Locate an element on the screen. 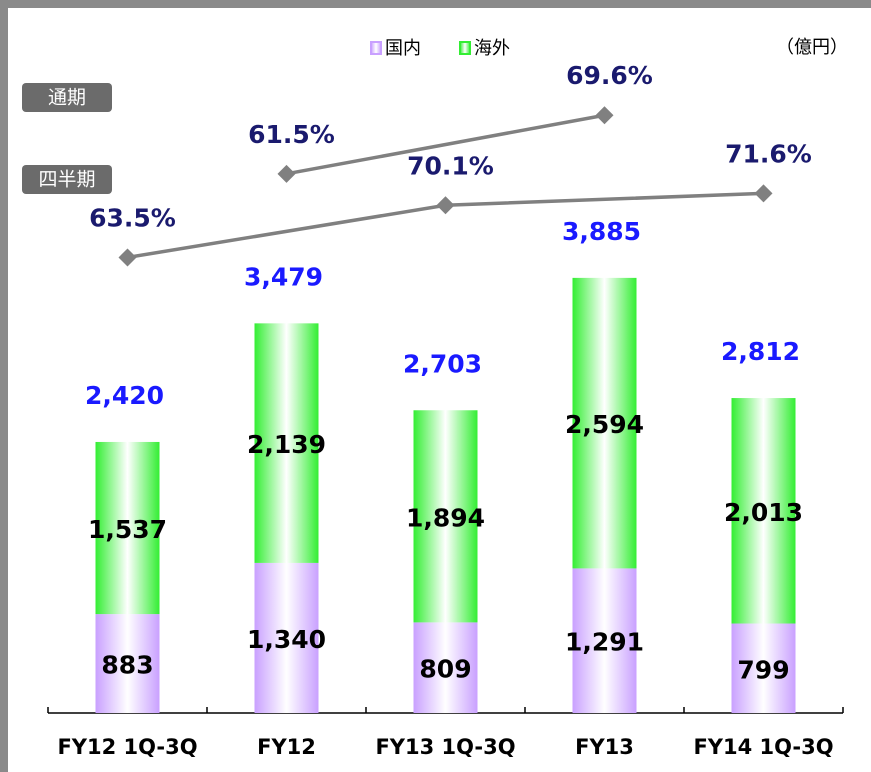 This screenshot has width=871, height=772. line-label: 63.5% is located at coordinates (132, 217).